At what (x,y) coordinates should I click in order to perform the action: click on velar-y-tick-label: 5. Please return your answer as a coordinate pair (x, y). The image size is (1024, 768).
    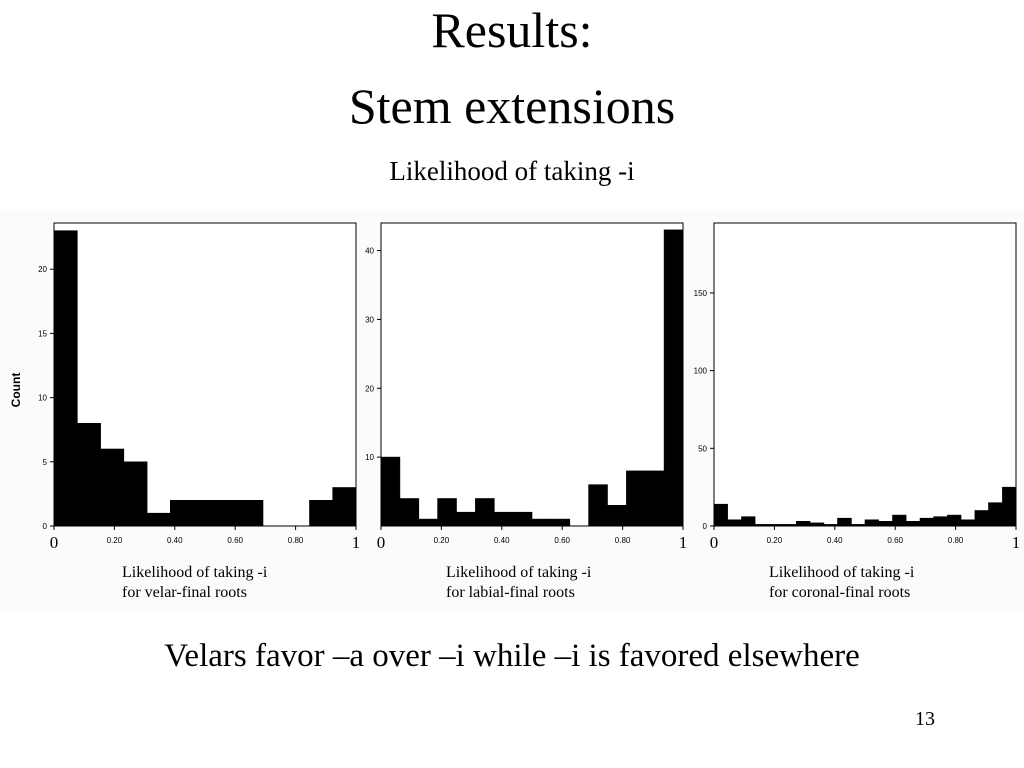
    Looking at the image, I should click on (45, 462).